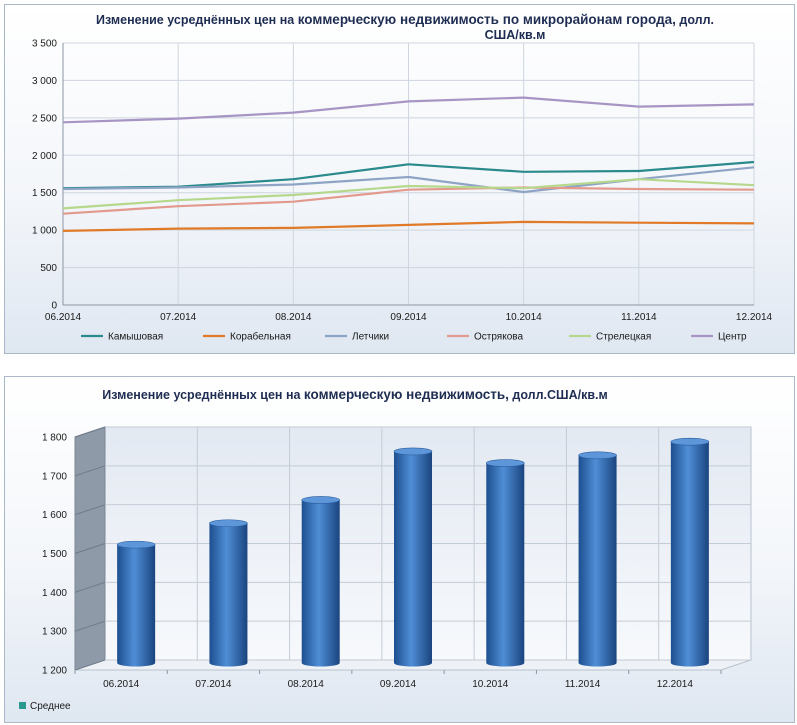 This screenshot has height=725, width=797. Describe the element at coordinates (54, 438) in the screenshot. I see `y-tick-label: 1 800` at that location.